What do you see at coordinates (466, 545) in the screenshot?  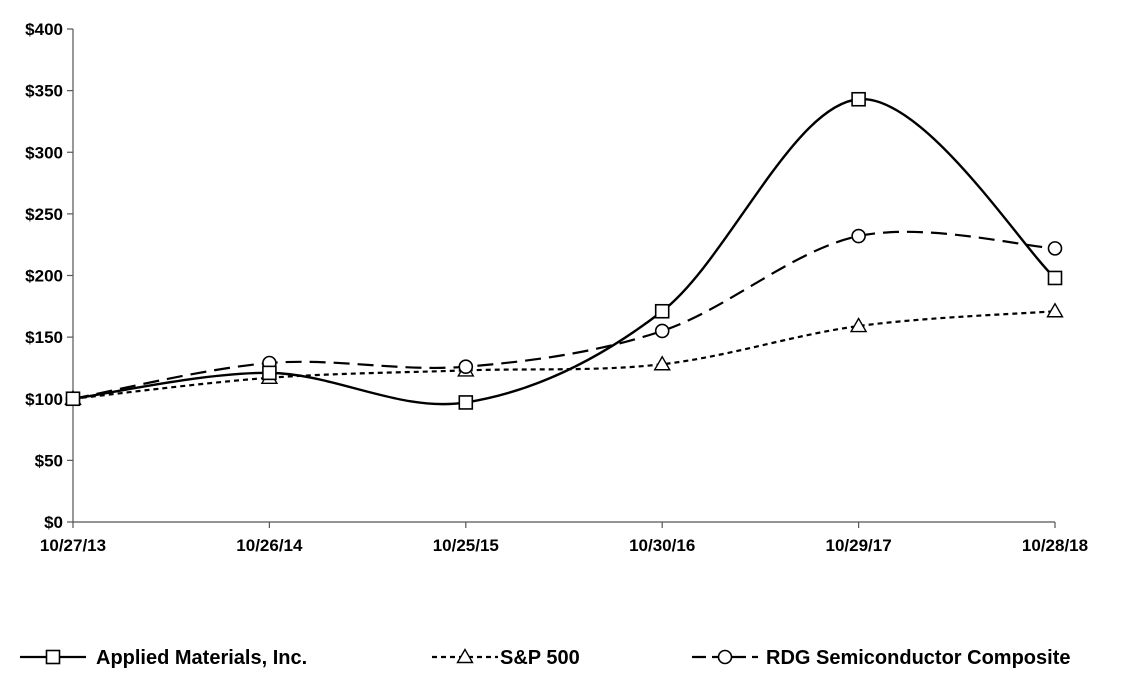 I see `x-tick-label: 10/25/15` at bounding box center [466, 545].